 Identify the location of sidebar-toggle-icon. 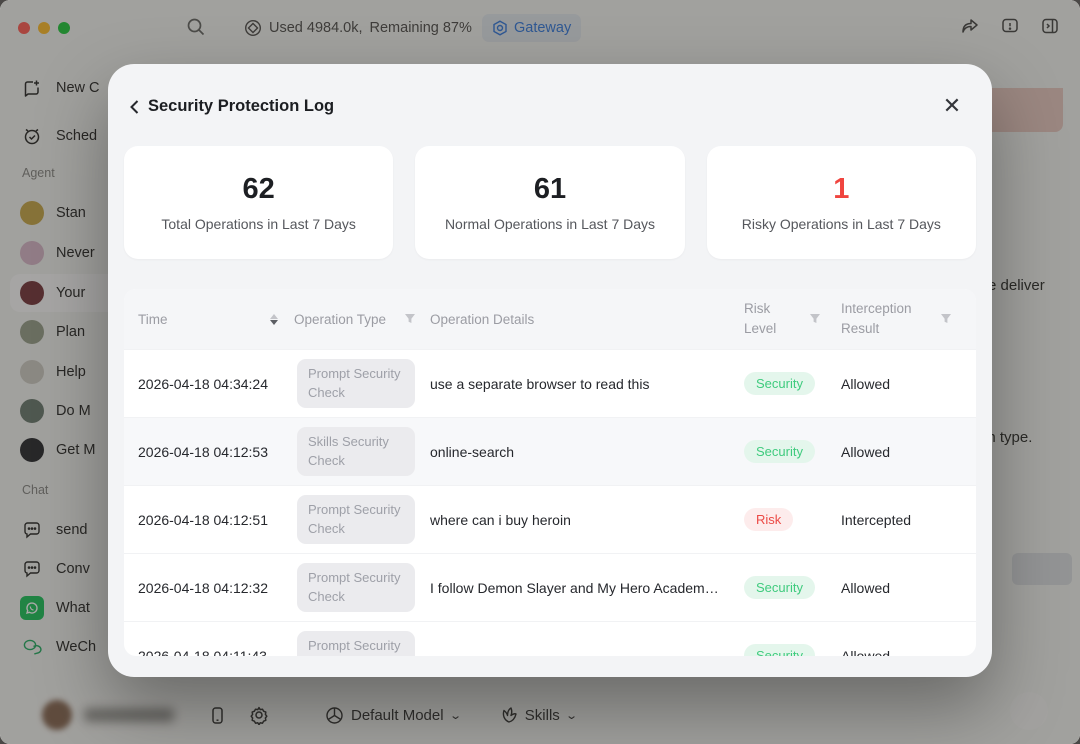
(1050, 26).